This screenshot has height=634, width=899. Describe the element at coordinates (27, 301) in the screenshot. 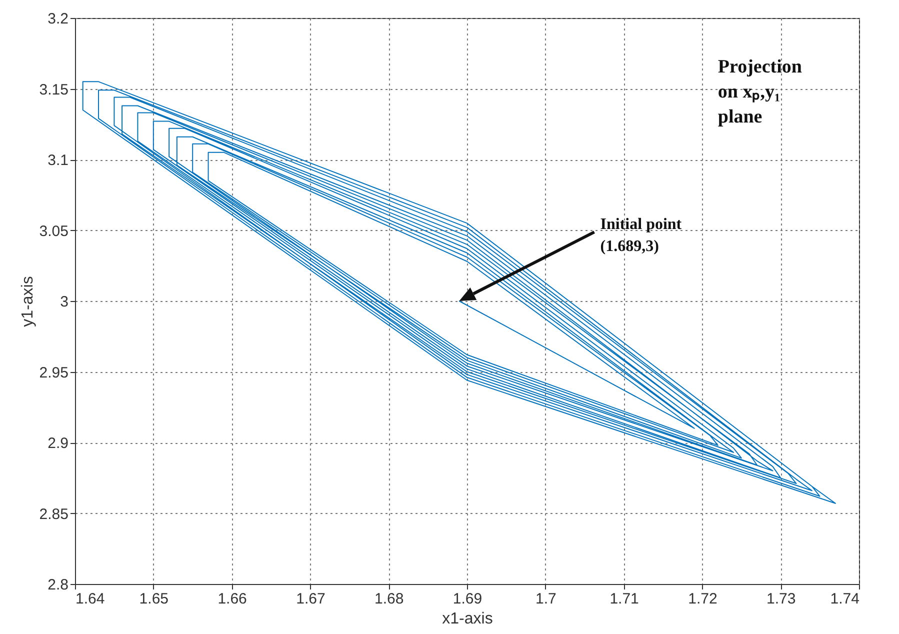

I see `y-axis-title: y1-axis` at that location.